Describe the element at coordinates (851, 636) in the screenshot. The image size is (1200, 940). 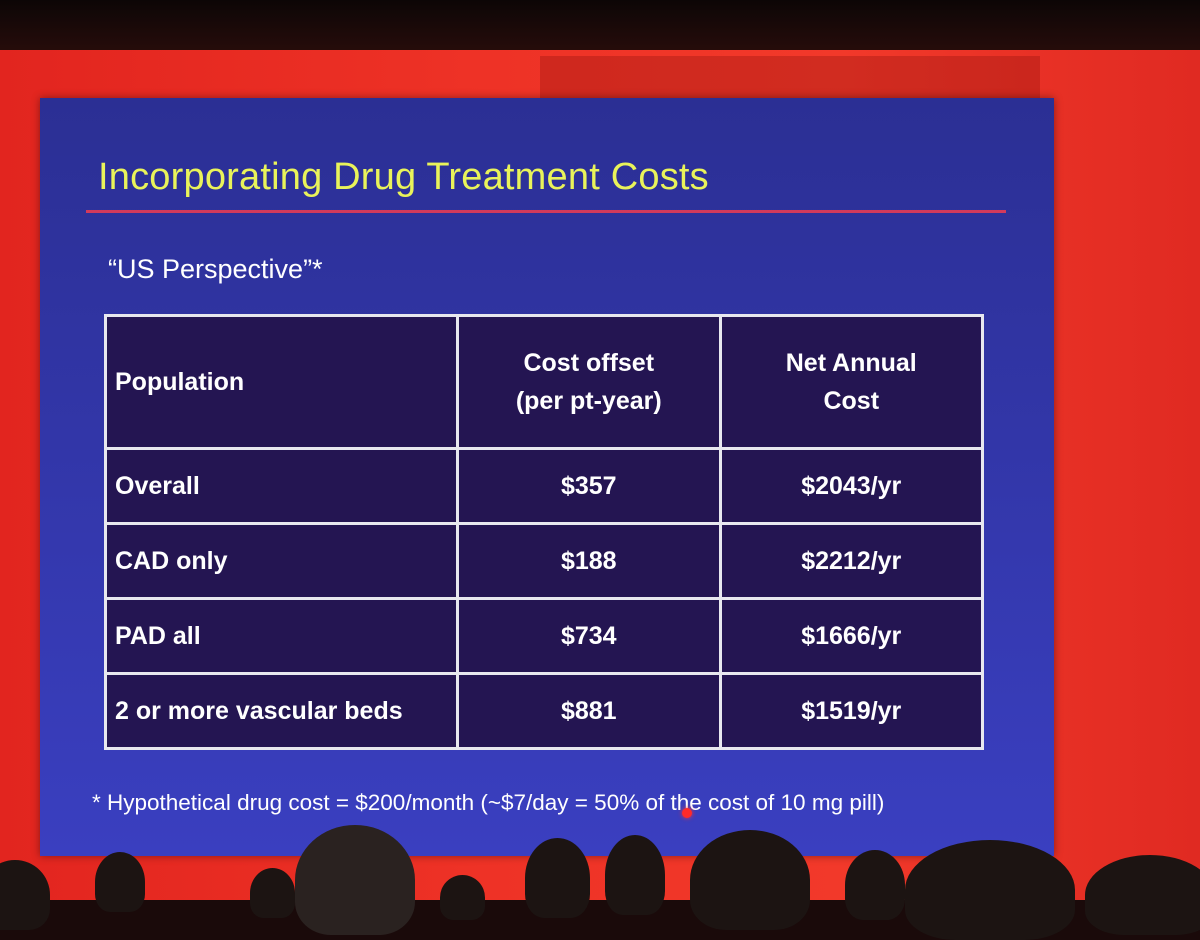
I see `cell-net-annual-cost: $1666/yr` at that location.